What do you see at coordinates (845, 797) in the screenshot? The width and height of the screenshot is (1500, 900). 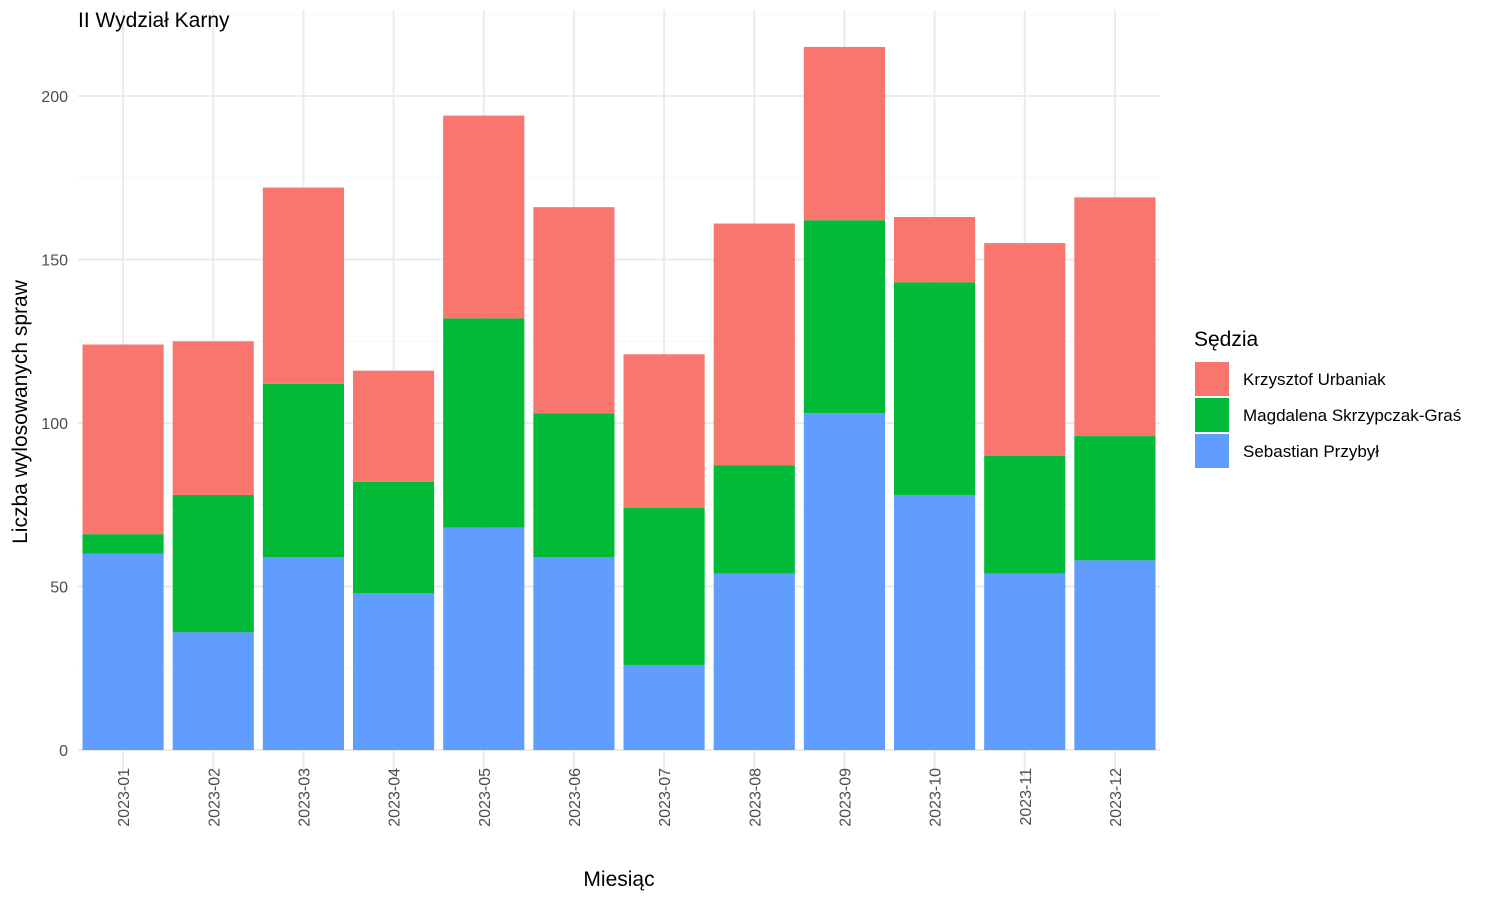 I see `x-tick-label: 2023-09` at bounding box center [845, 797].